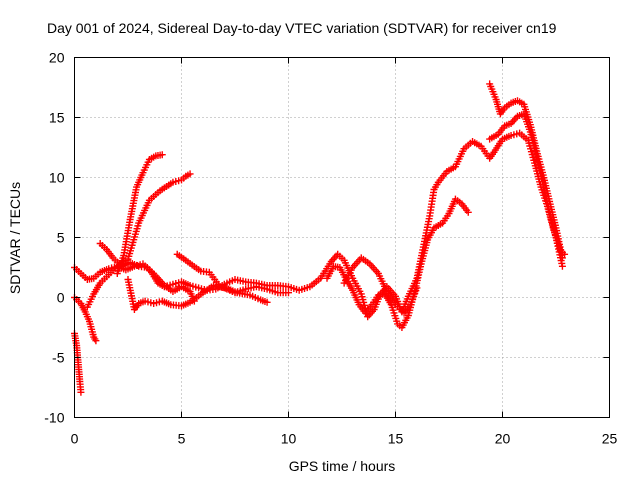  Describe the element at coordinates (396, 439) in the screenshot. I see `x-tick-label: 15` at that location.